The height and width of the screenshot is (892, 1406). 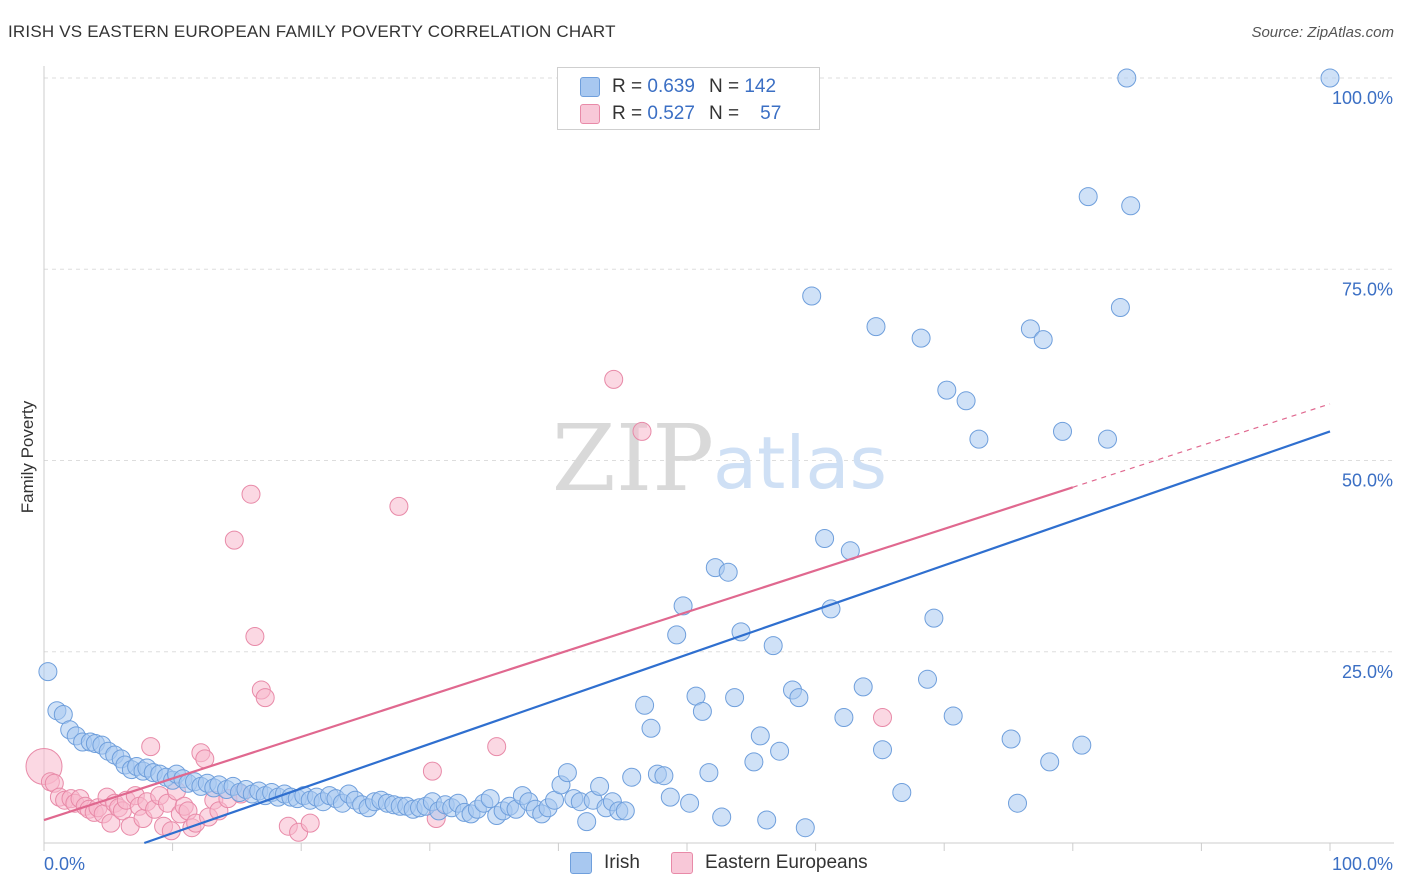 What do you see at coordinates (1367, 672) in the screenshot?
I see `y-tick-label: 25.0%` at bounding box center [1367, 672].